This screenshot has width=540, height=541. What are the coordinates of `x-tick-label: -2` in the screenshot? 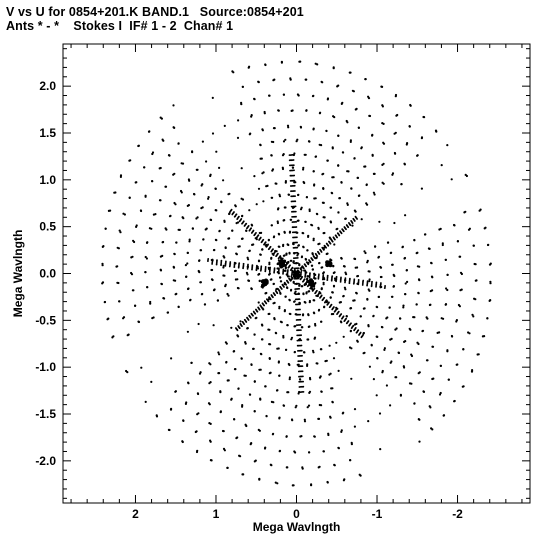 It's located at (457, 514).